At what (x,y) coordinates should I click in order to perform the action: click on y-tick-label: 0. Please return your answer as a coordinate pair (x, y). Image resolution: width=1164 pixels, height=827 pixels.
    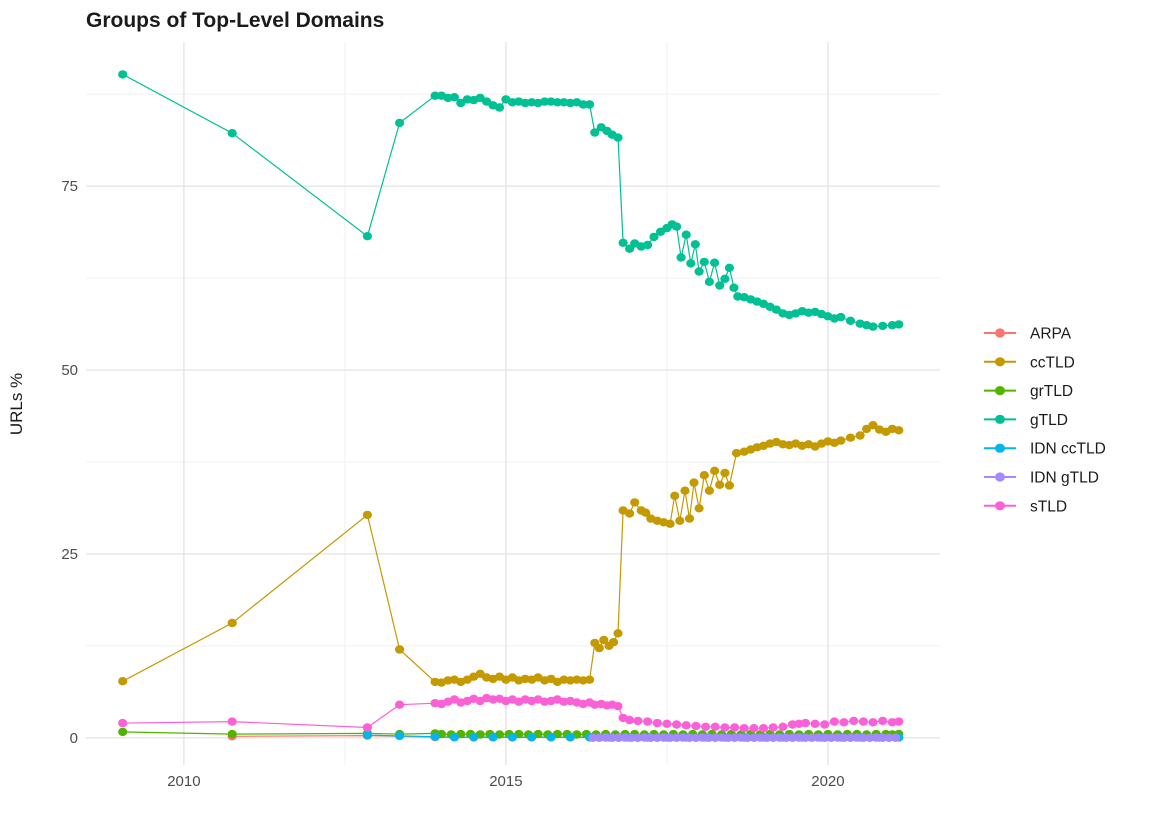
    Looking at the image, I should click on (74, 738).